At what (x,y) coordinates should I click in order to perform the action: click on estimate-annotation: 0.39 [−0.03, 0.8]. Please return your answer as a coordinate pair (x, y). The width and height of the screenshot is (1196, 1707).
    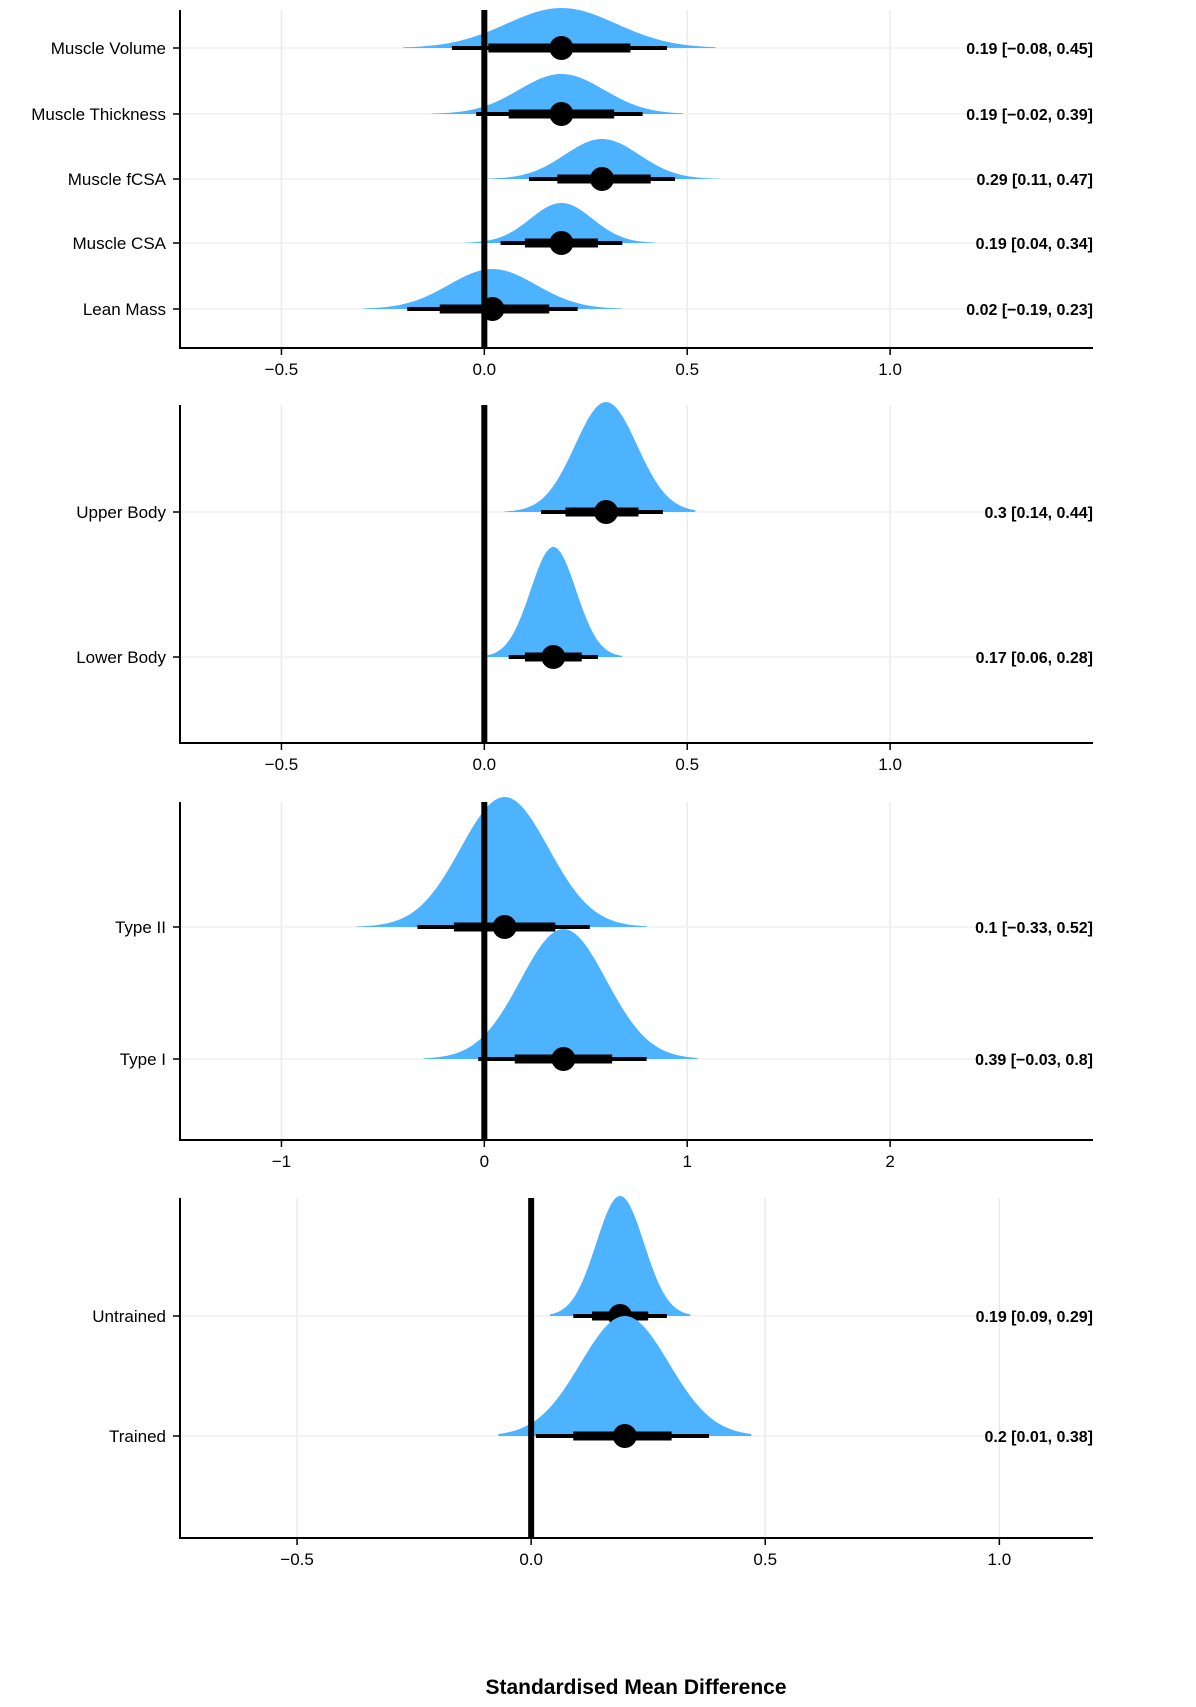
    Looking at the image, I should click on (1034, 1060).